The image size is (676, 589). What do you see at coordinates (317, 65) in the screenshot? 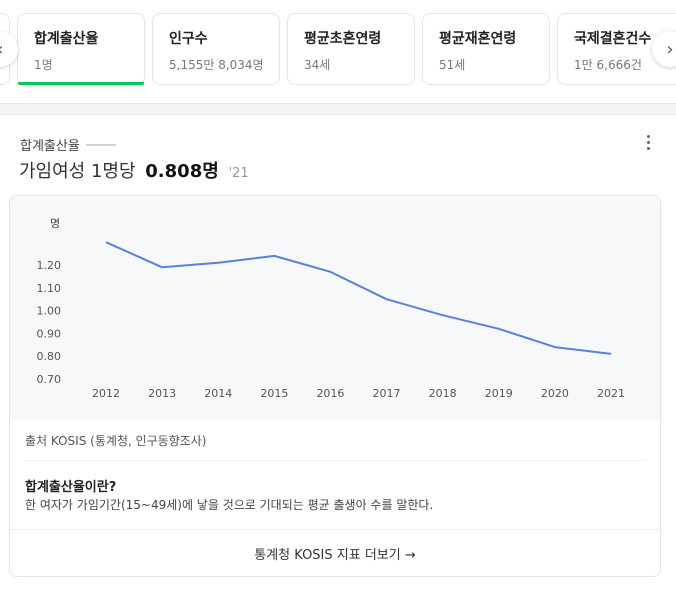
I see `tab-value: 34세` at bounding box center [317, 65].